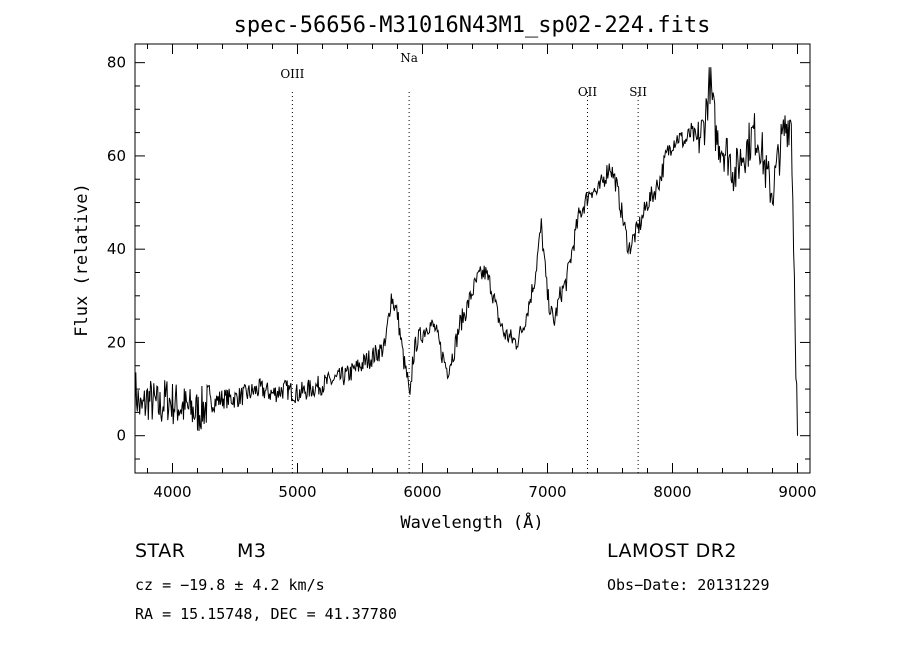  What do you see at coordinates (688, 585) in the screenshot?
I see `obs-date-text: Obs−Date: 20131229` at bounding box center [688, 585].